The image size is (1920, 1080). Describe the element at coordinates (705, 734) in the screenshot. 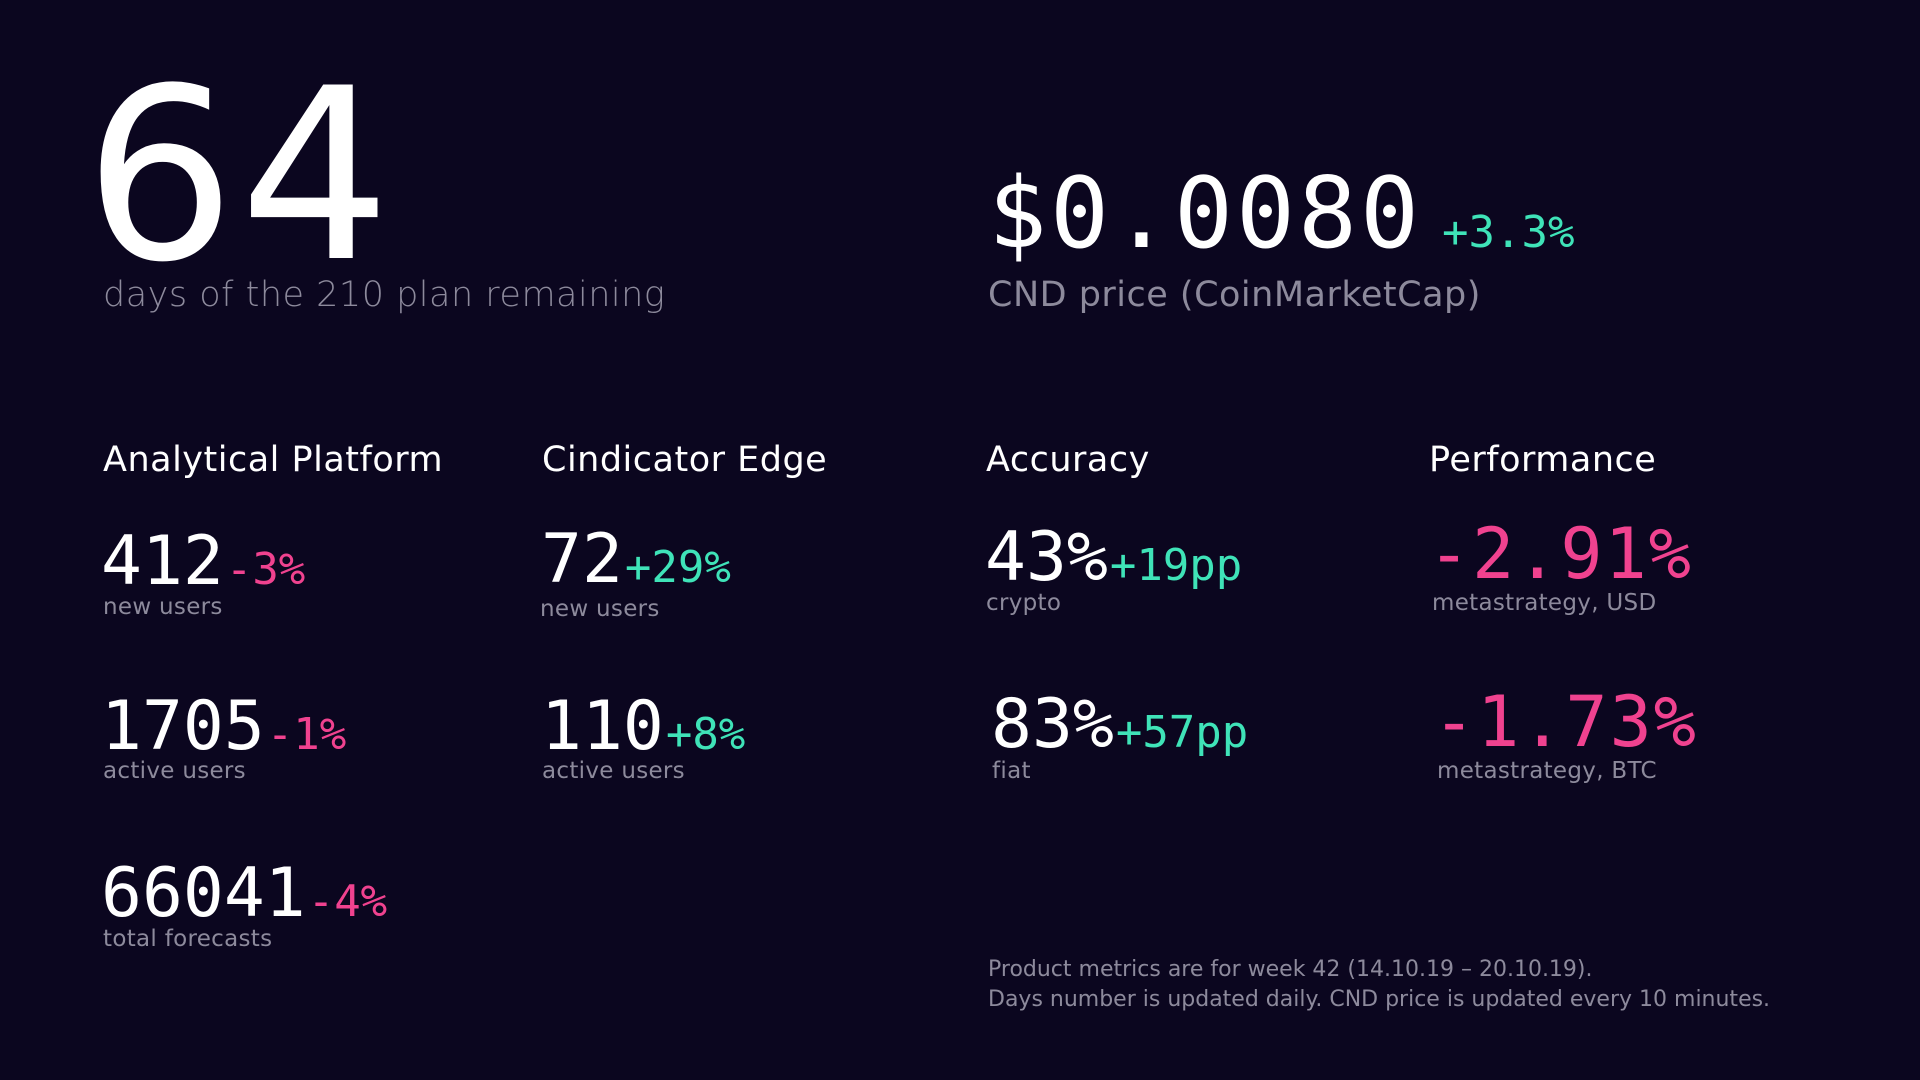

I see `metric-change: +8%` at that location.